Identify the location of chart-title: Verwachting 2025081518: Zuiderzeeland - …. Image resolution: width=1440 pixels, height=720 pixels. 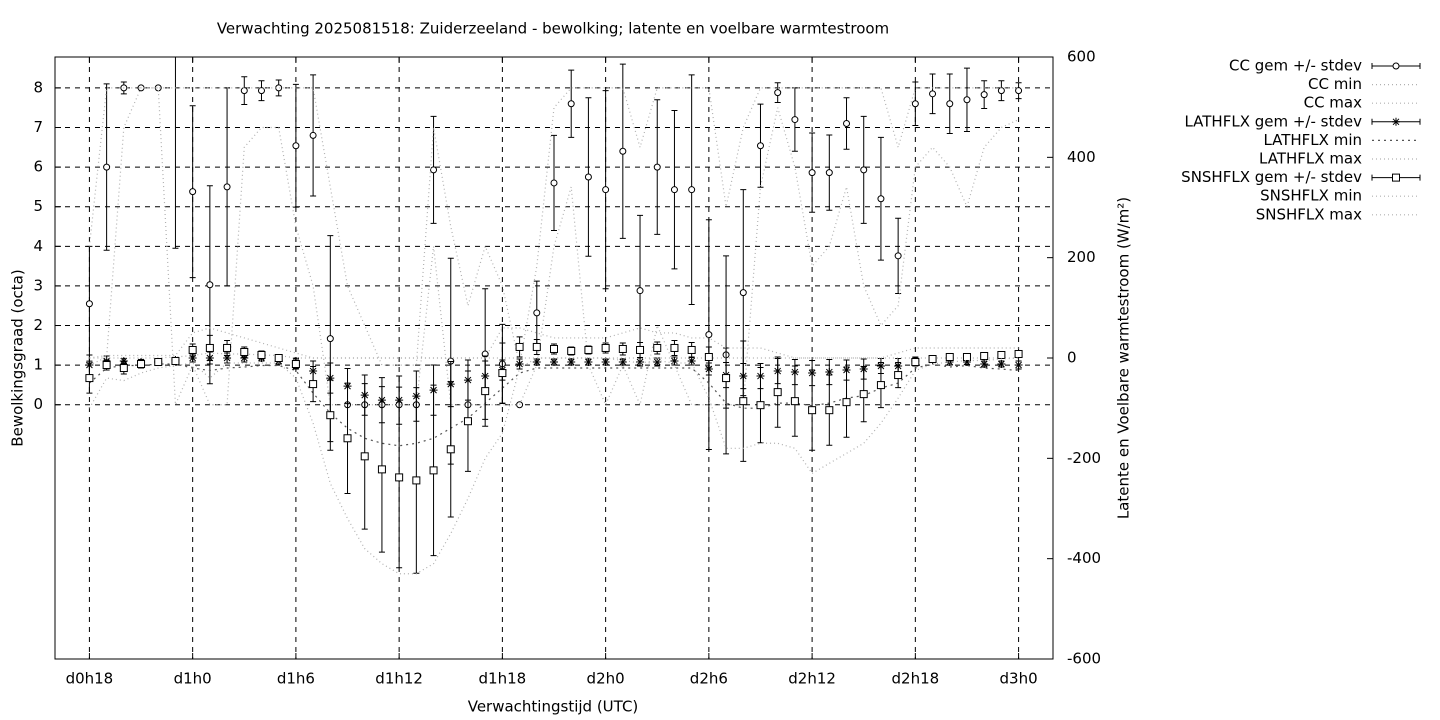
(553, 29).